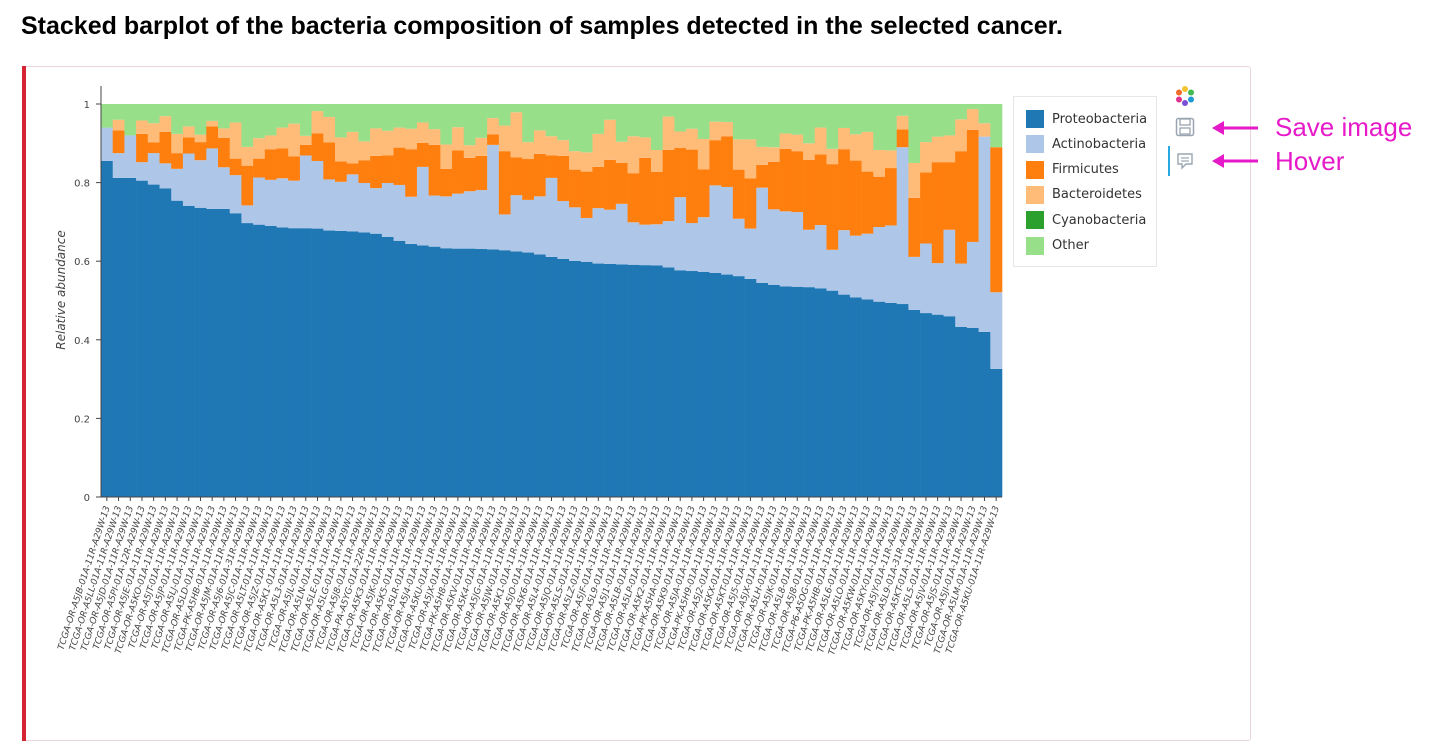  Describe the element at coordinates (1185, 96) in the screenshot. I see `plotly-logo-icon` at that location.